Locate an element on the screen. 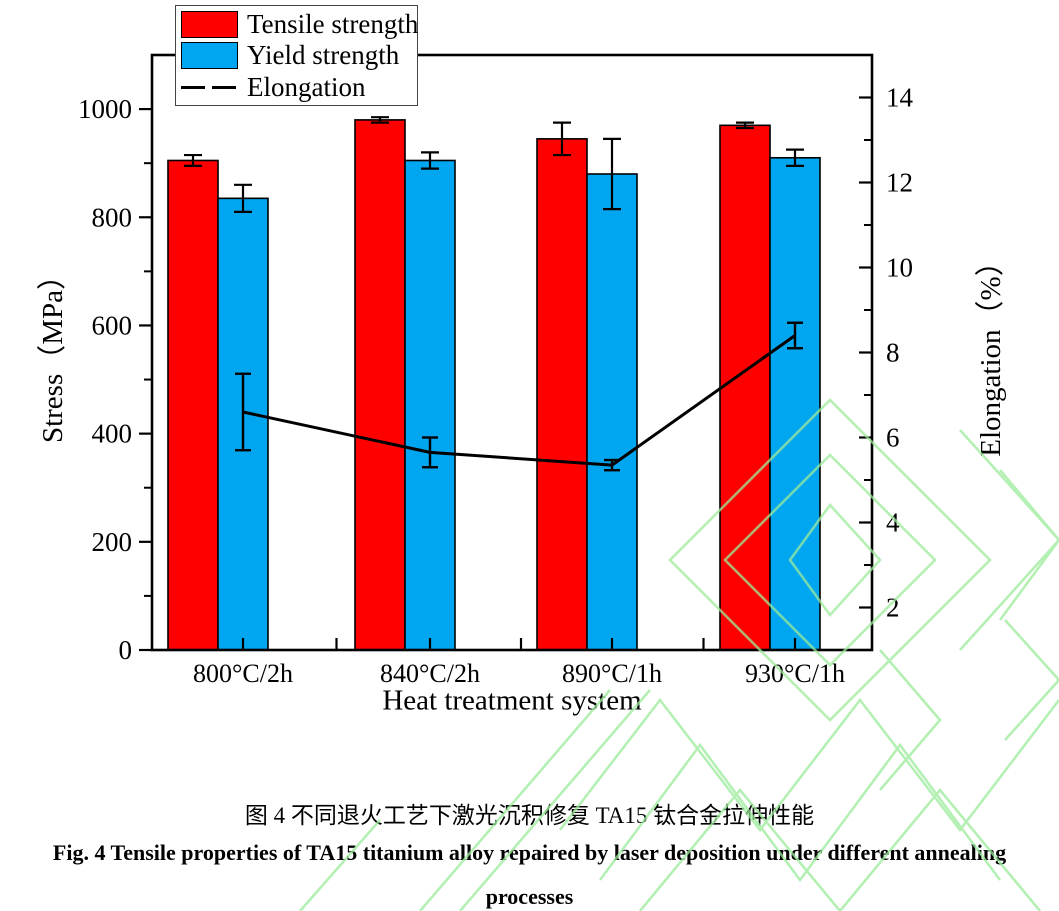 The image size is (1059, 911). x-axis-title: Heat treatment system is located at coordinates (512, 700).